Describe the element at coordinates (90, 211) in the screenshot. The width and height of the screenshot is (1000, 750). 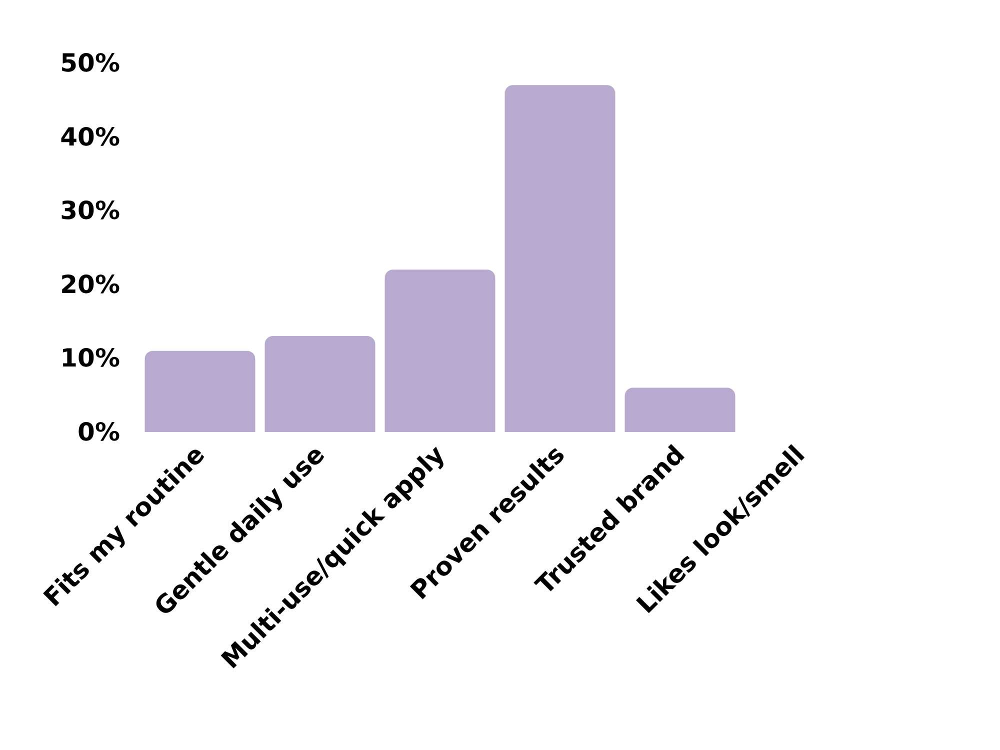
I see `y-tick-label: 30%` at that location.